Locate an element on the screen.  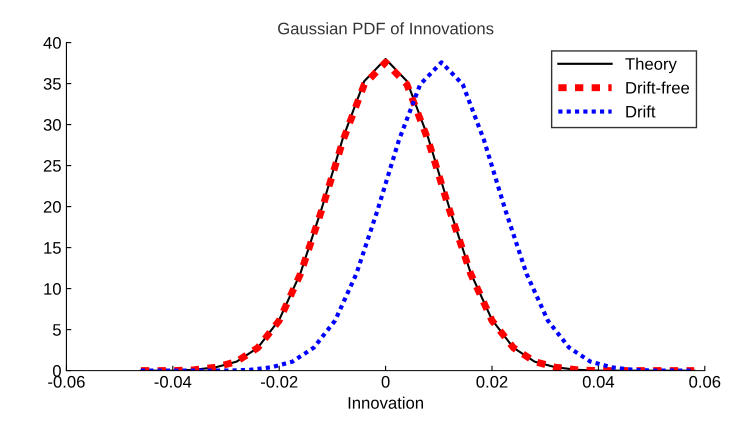
y-tick-label: 25 is located at coordinates (52, 166).